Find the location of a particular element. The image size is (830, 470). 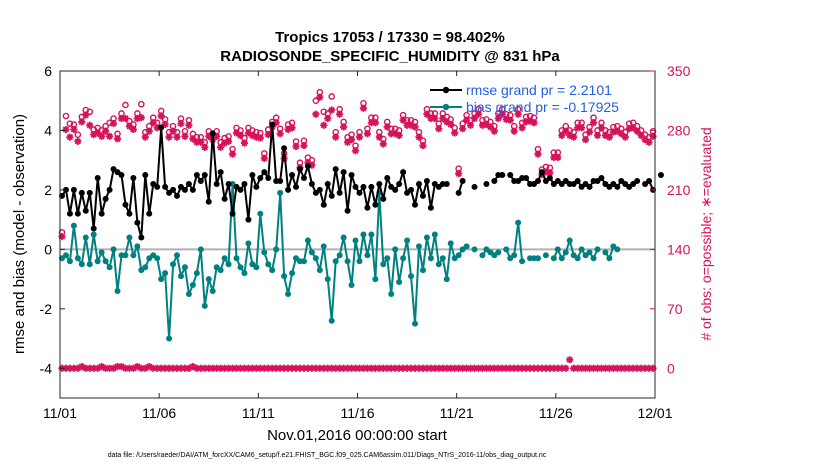

y-axis-left-label: rmse and bias (model - observation) is located at coordinates (19, 234).